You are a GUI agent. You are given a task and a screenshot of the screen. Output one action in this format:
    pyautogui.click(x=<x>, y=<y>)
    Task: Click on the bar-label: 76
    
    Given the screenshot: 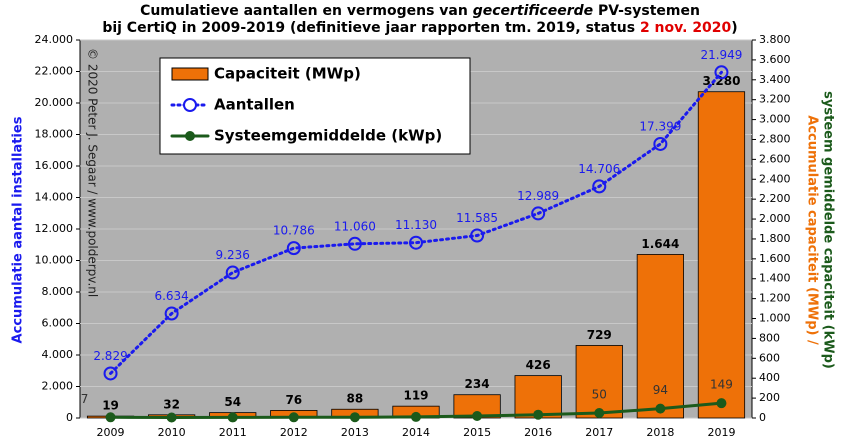 What is the action you would take?
    pyautogui.click(x=293, y=400)
    